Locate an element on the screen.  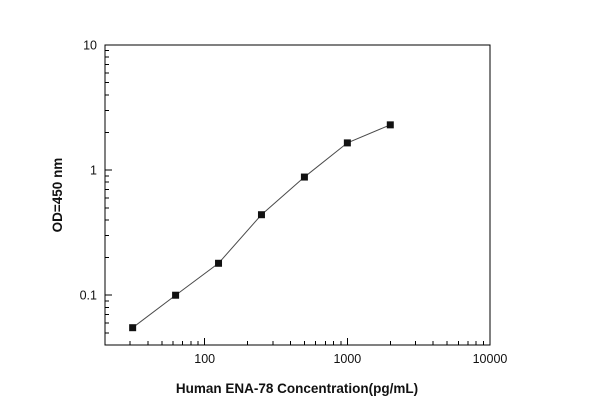
x-axis-title: Human ENA-78 Concentration(pg/mL) is located at coordinates (297, 388).